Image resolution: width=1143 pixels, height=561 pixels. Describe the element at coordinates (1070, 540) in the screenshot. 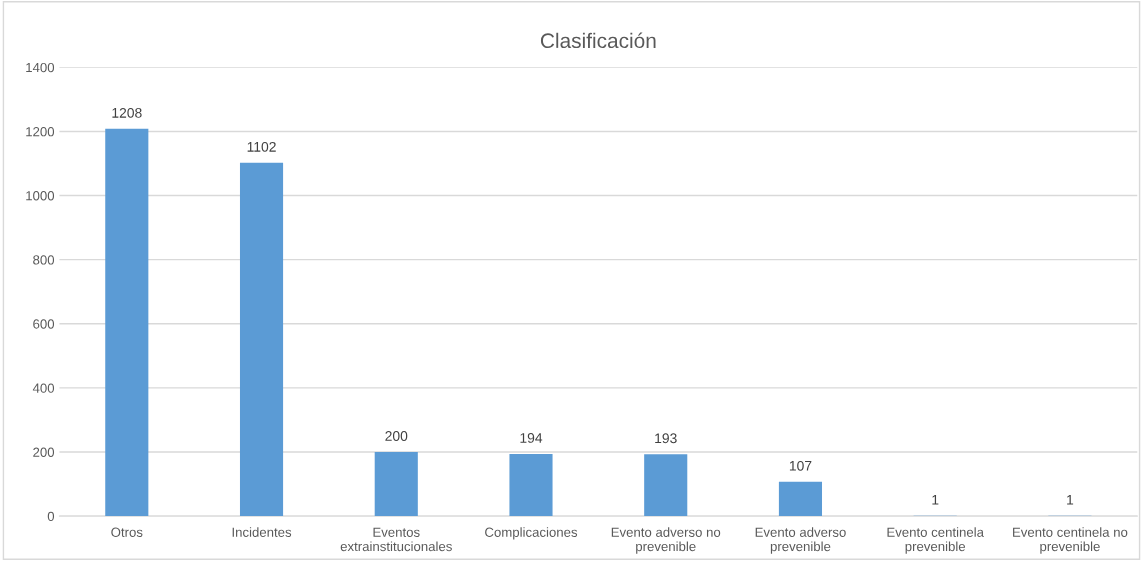

I see `x-tick-label: Evento centinela no prevenible` at that location.